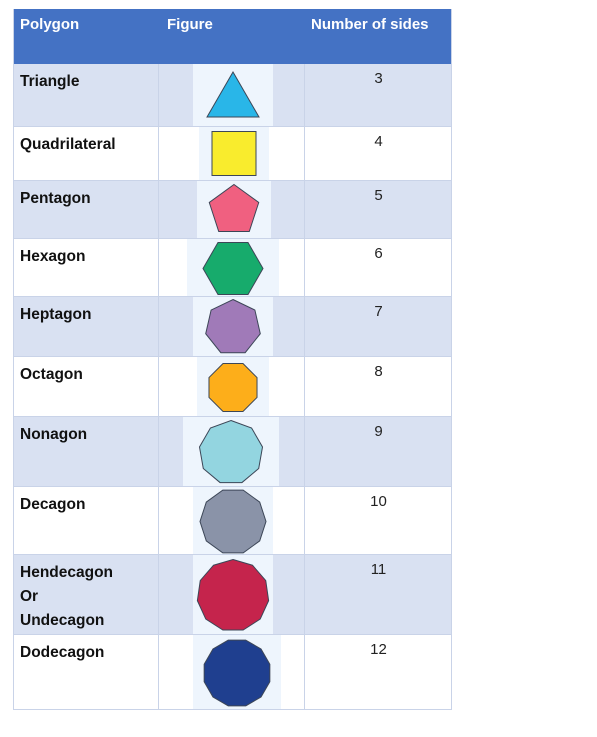 The height and width of the screenshot is (737, 597). I want to click on table-row: Octagon 8, so click(232, 387).